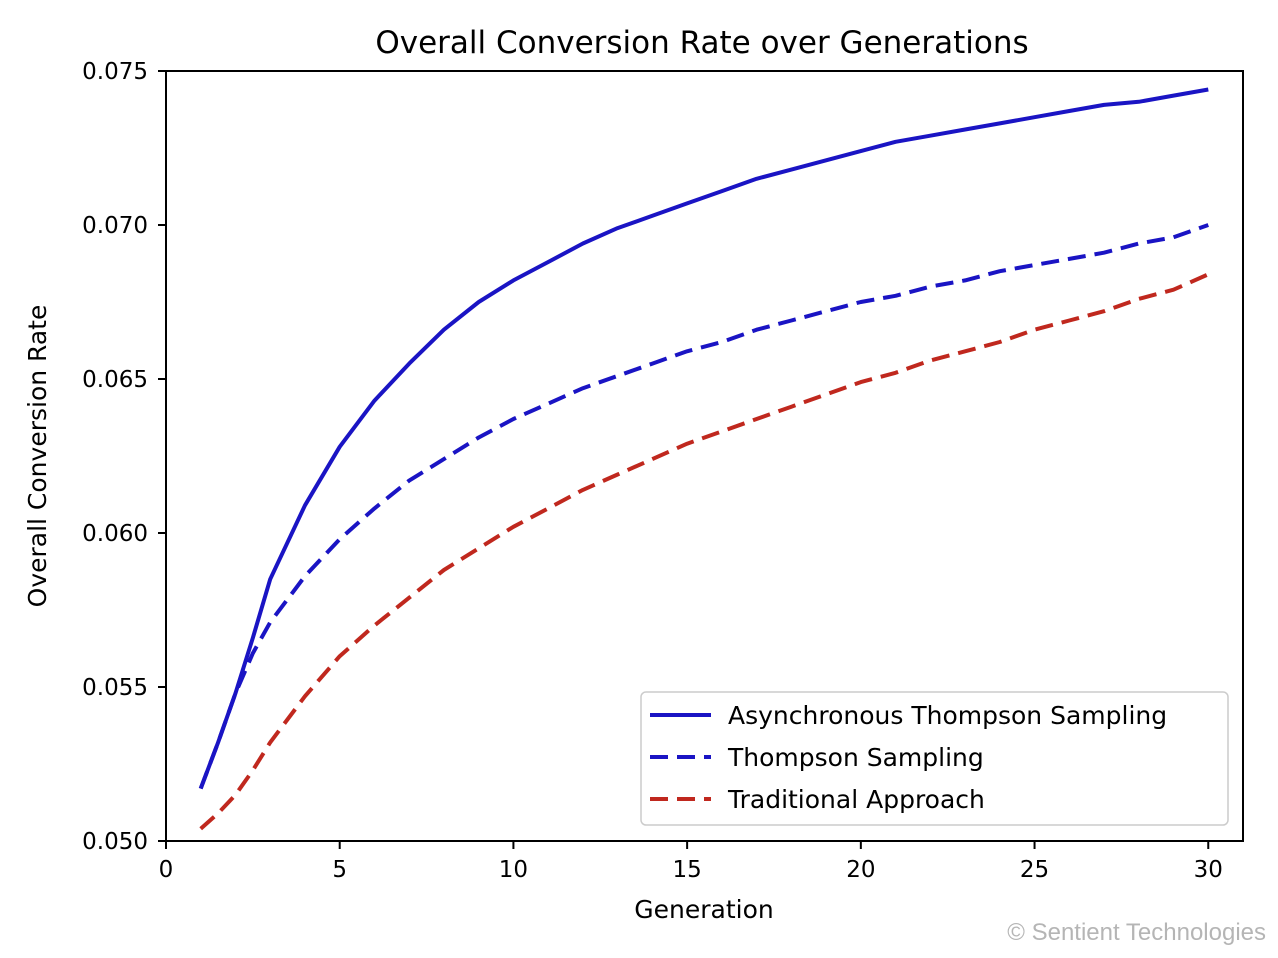  I want to click on y-tick-label: 0.055, so click(115, 688).